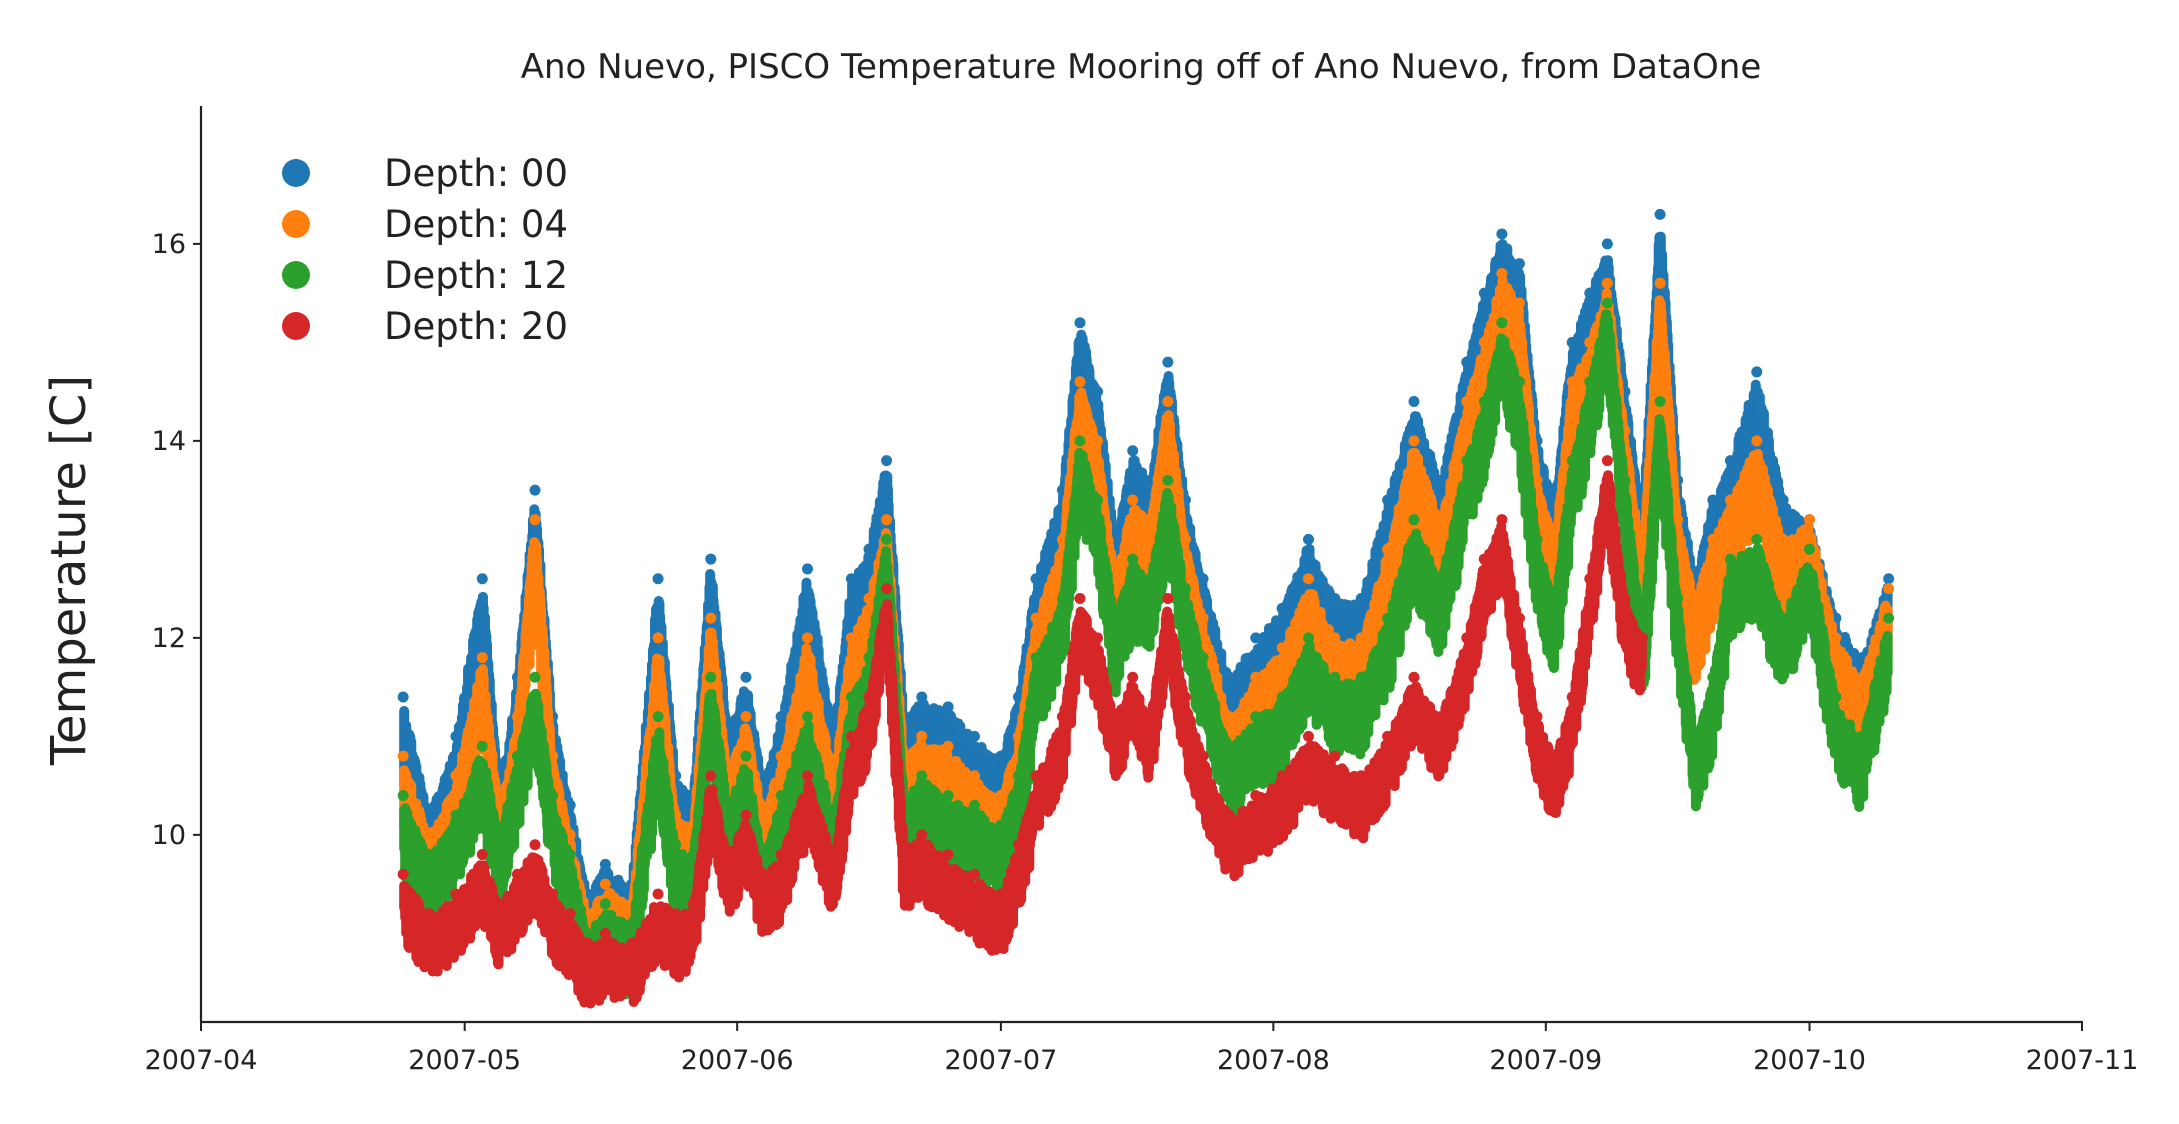 This screenshot has width=2179, height=1124. Describe the element at coordinates (69, 570) in the screenshot. I see `y-axis-label: Temperature [C]` at that location.